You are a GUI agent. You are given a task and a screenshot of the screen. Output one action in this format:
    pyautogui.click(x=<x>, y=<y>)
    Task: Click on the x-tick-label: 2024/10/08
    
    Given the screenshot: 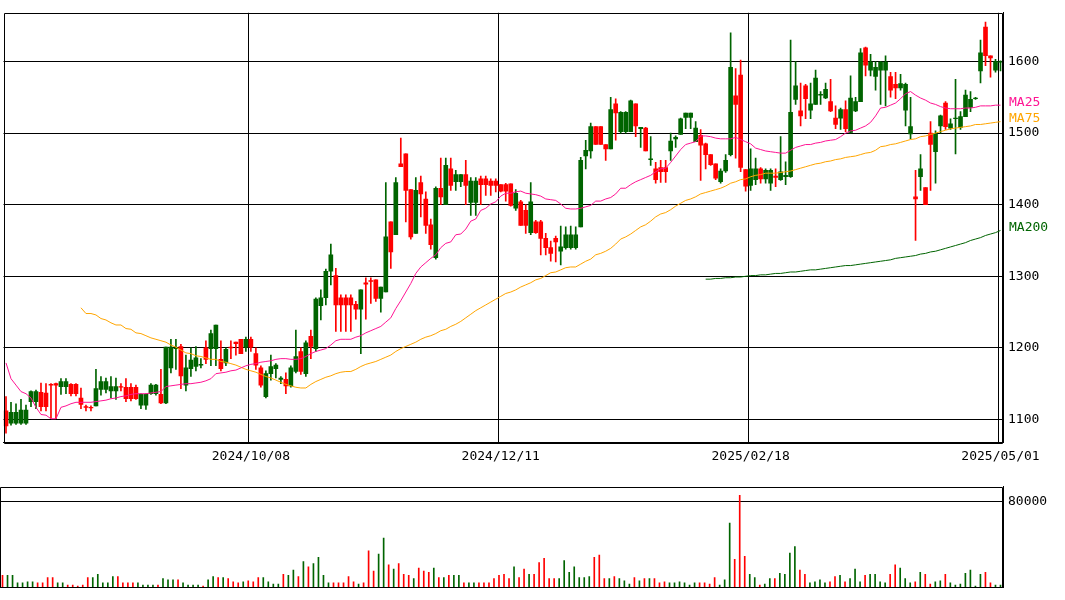 What is the action you would take?
    pyautogui.click(x=251, y=455)
    